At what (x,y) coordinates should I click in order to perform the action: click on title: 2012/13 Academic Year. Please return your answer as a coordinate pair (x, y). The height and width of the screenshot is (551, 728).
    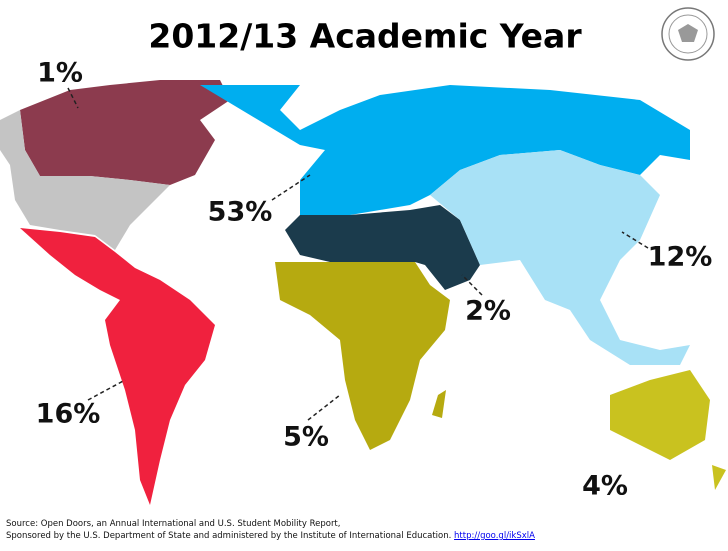
    Looking at the image, I should click on (365, 36).